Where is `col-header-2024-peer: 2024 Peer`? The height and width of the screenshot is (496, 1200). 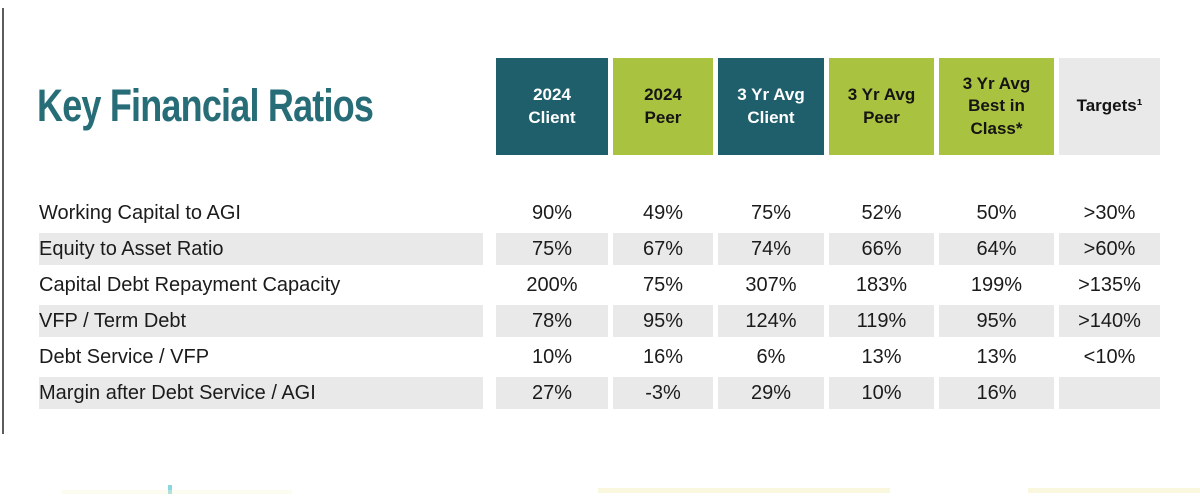 col-header-2024-peer: 2024 Peer is located at coordinates (663, 106).